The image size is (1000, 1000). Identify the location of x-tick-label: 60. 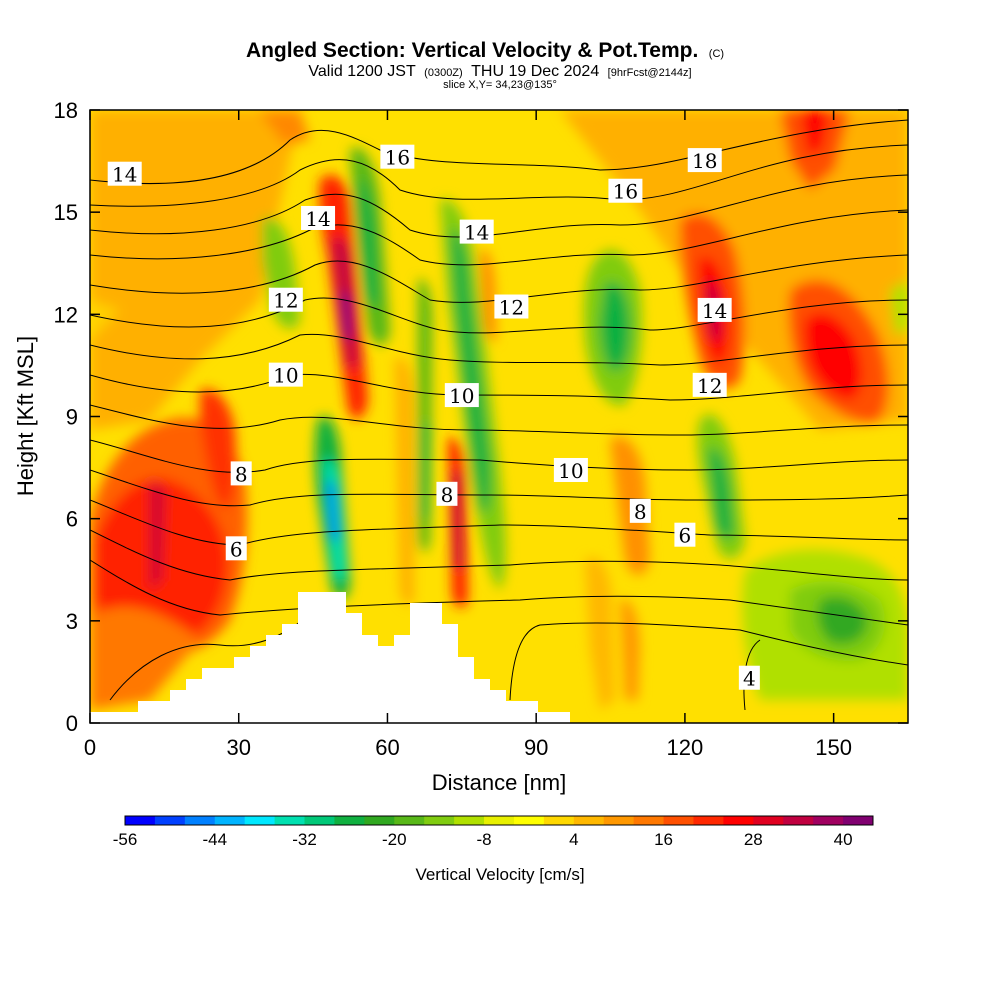
(387, 747).